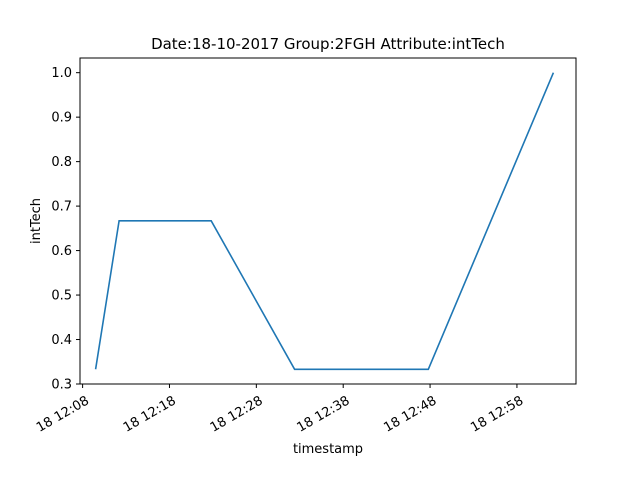  I want to click on y-tick-label: 0.3, so click(61, 385).